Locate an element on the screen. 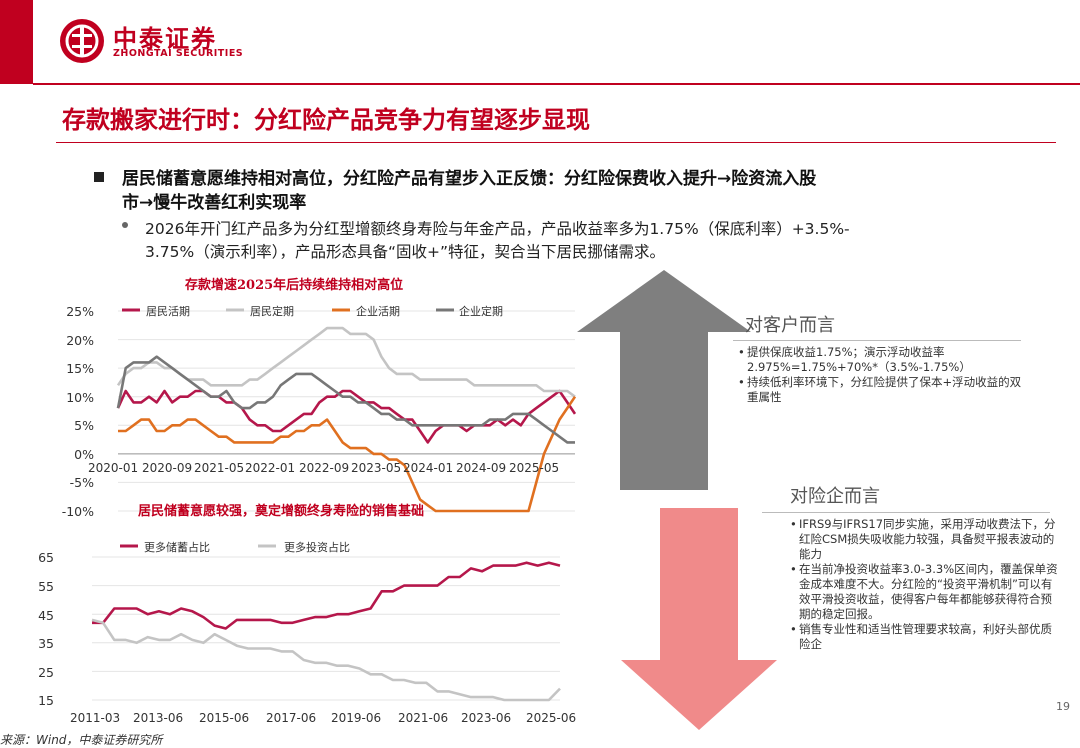 Image resolution: width=1080 pixels, height=748 pixels. chart1-series-1-line is located at coordinates (346, 416).